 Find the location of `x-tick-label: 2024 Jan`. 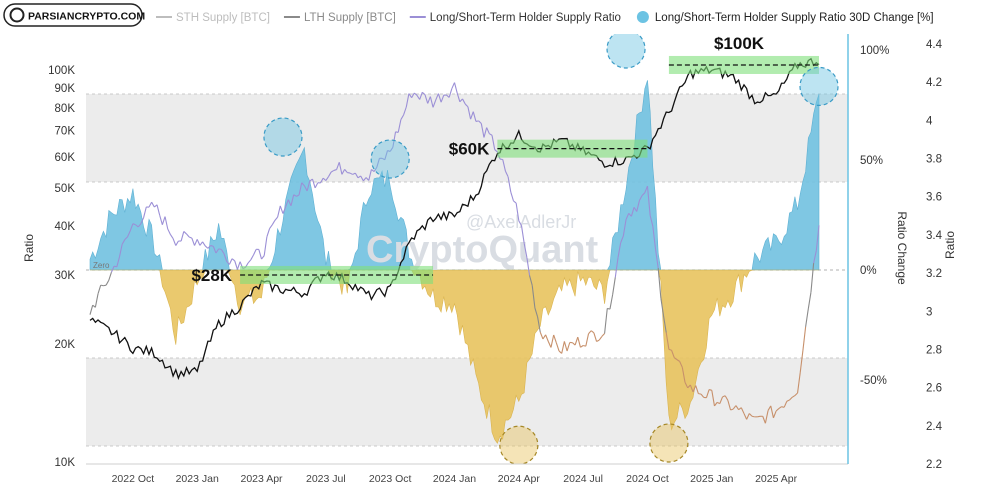

x-tick-label: 2024 Jan is located at coordinates (454, 479).